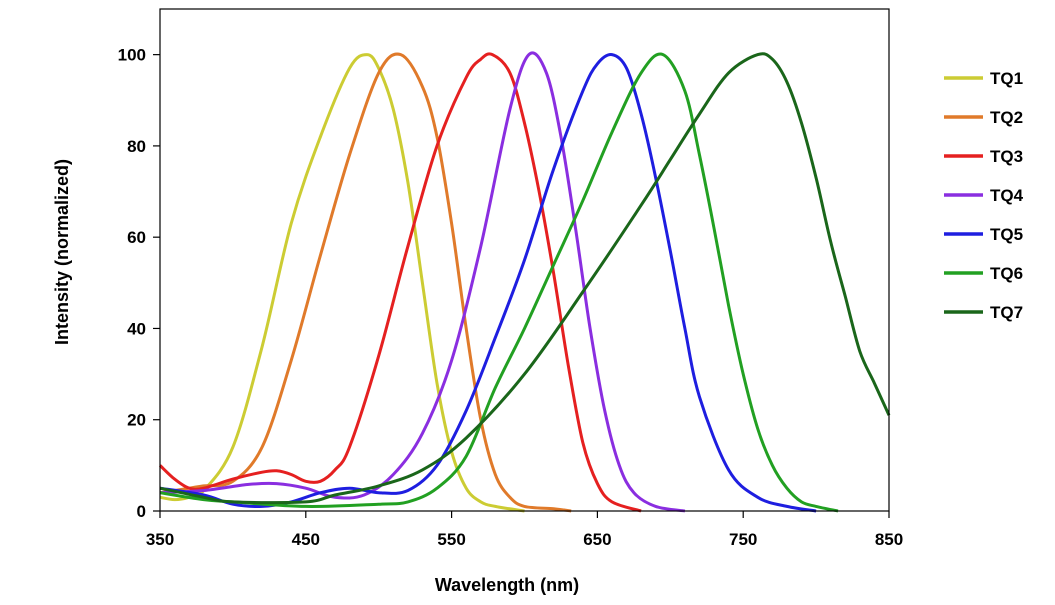  I want to click on y-axis-title: Intensity (normalized), so click(62, 252).